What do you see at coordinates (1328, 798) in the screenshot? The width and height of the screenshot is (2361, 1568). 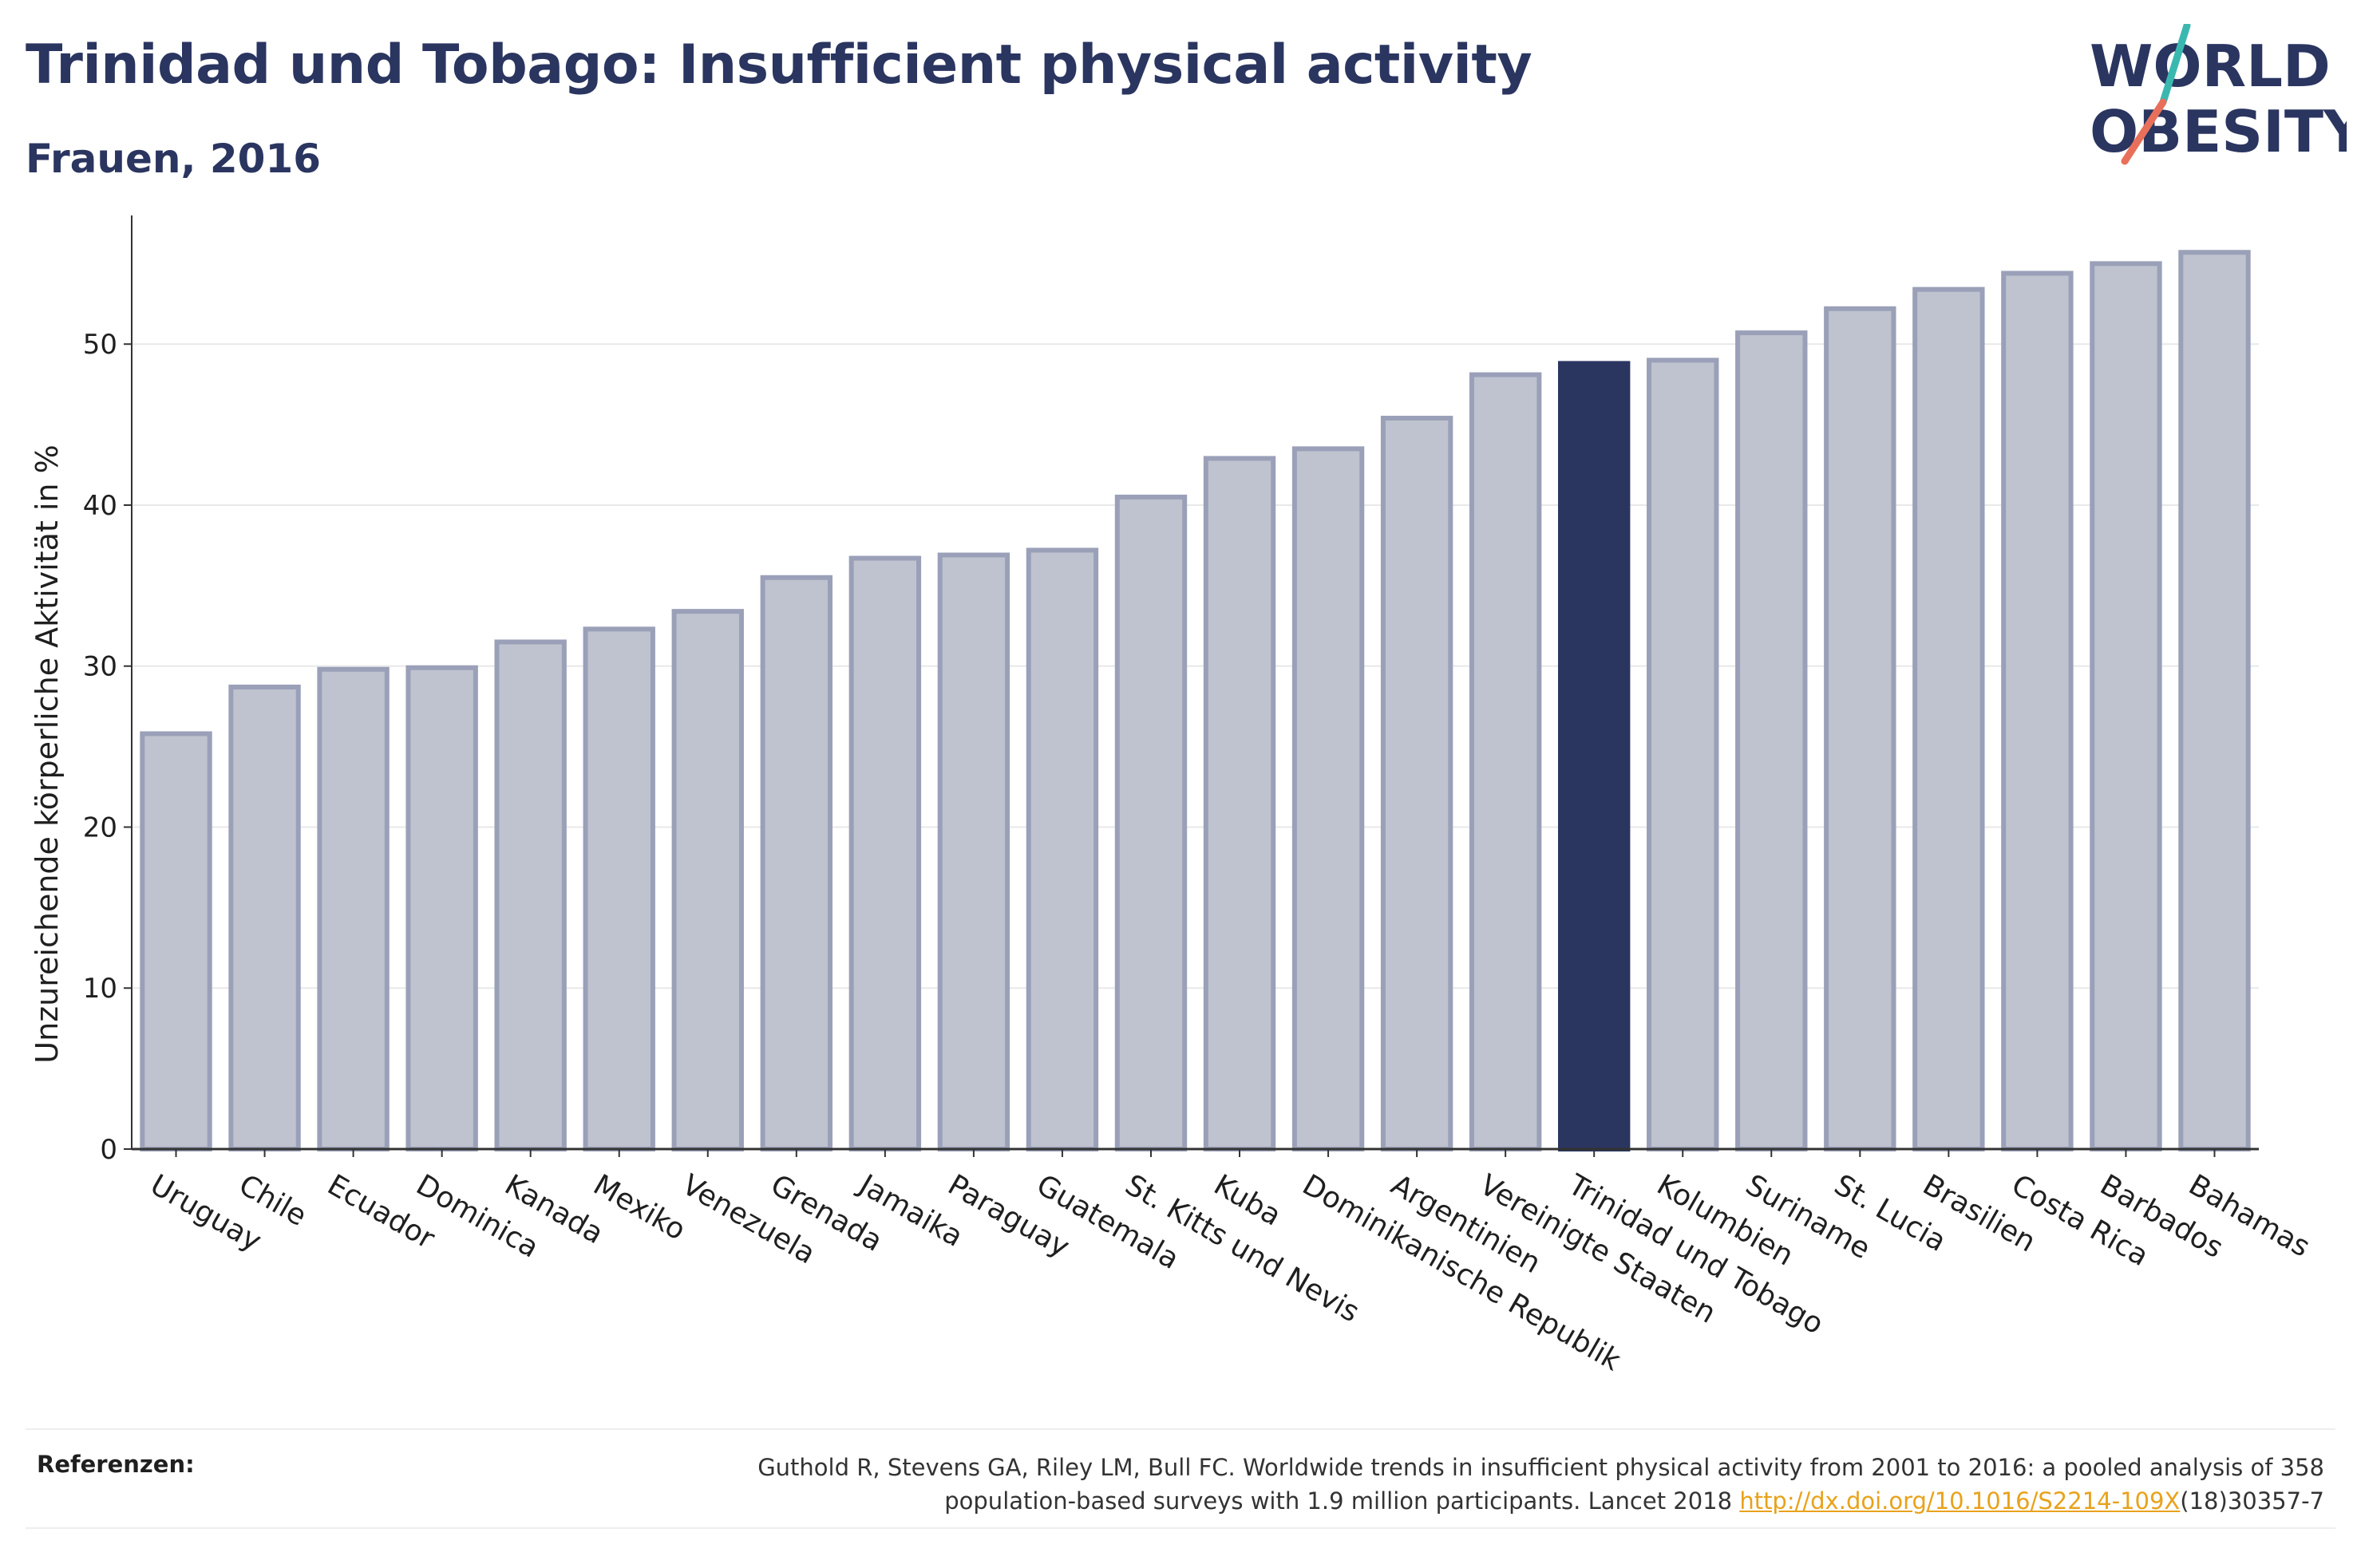 I see `bar-dominikanische-republik` at bounding box center [1328, 798].